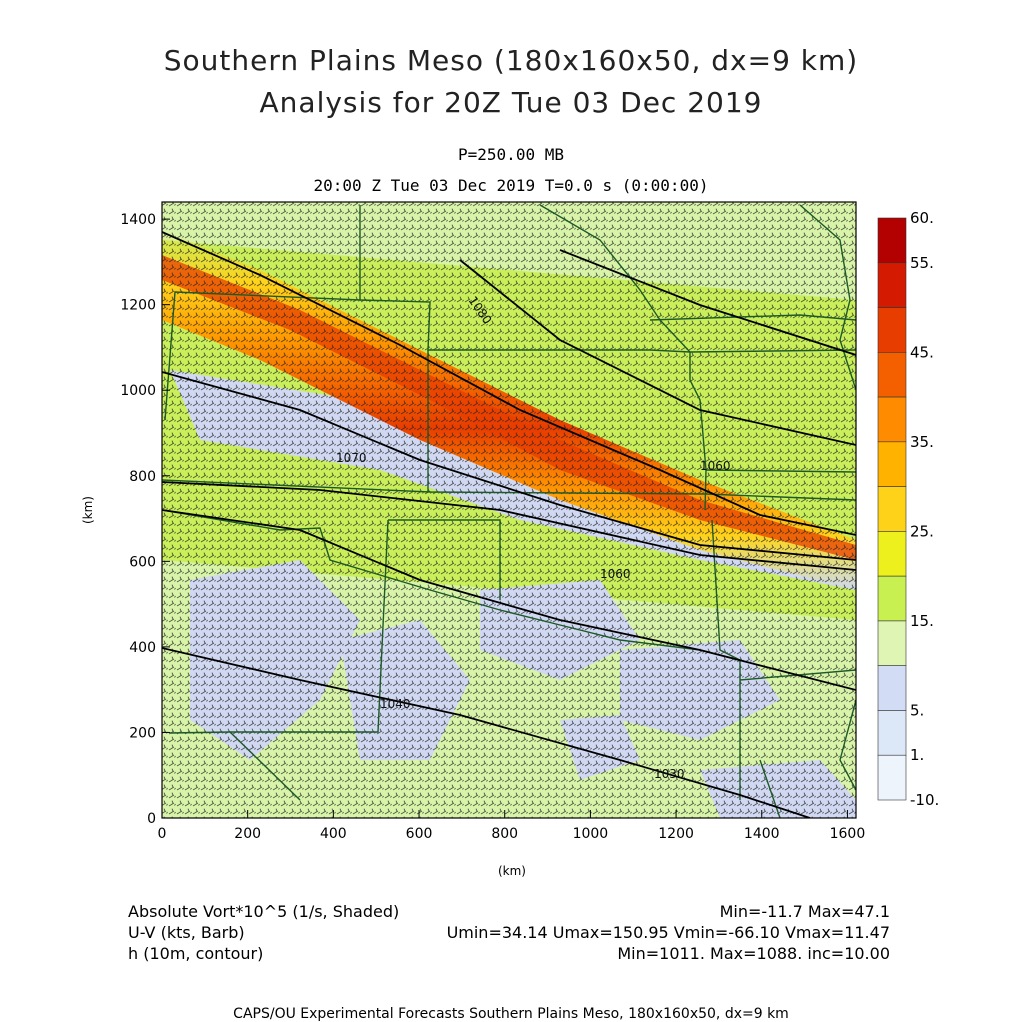  Describe the element at coordinates (395, 704) in the screenshot. I see `contour-label: 1040` at that location.